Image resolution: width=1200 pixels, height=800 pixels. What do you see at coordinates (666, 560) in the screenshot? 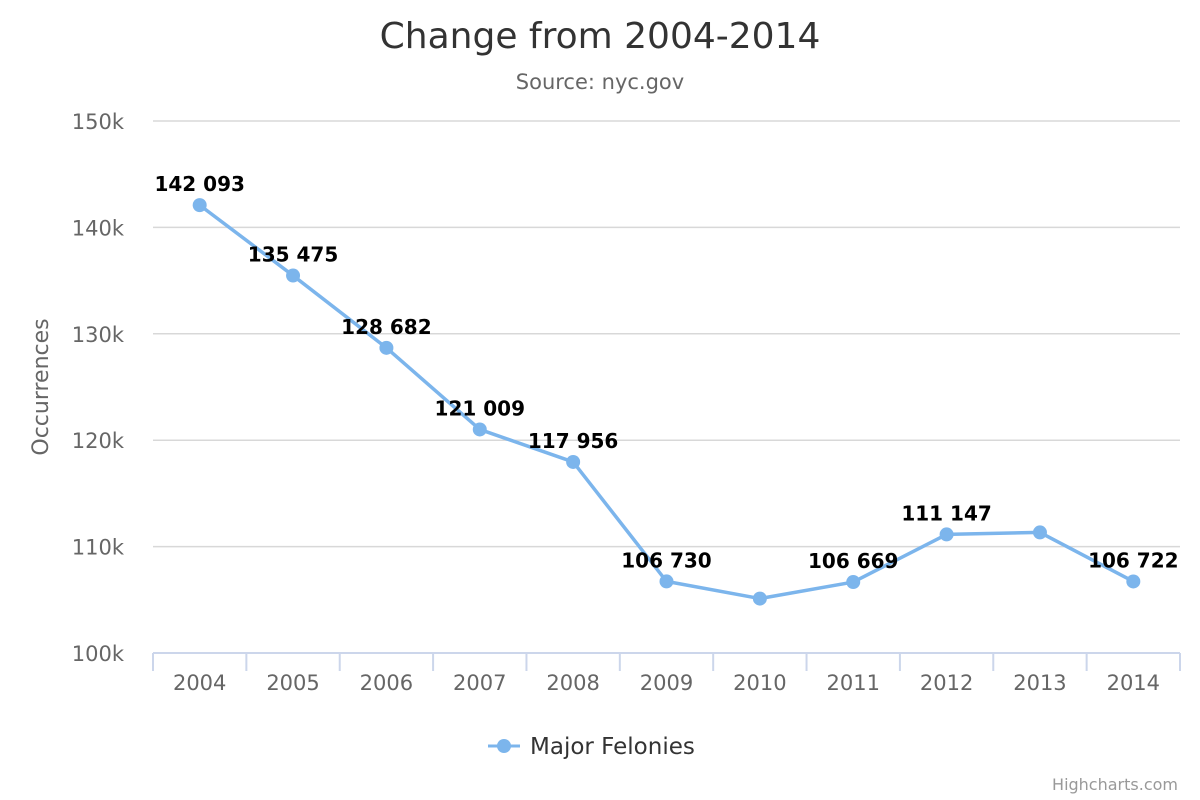
I see `data-label: 106 730` at bounding box center [666, 560].